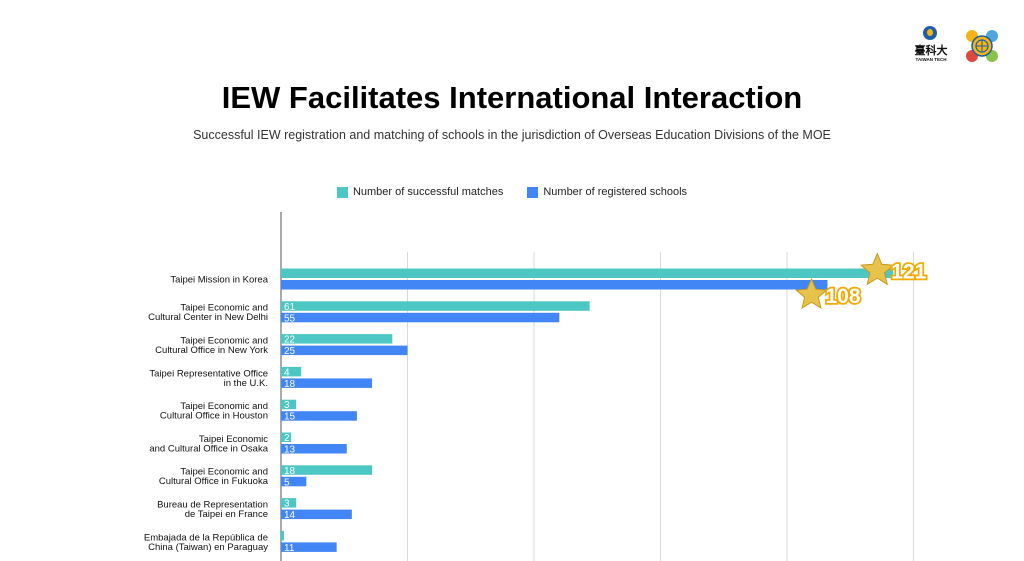 The height and width of the screenshot is (561, 1024). I want to click on legend-item-registered: Number of registered schools, so click(607, 192).